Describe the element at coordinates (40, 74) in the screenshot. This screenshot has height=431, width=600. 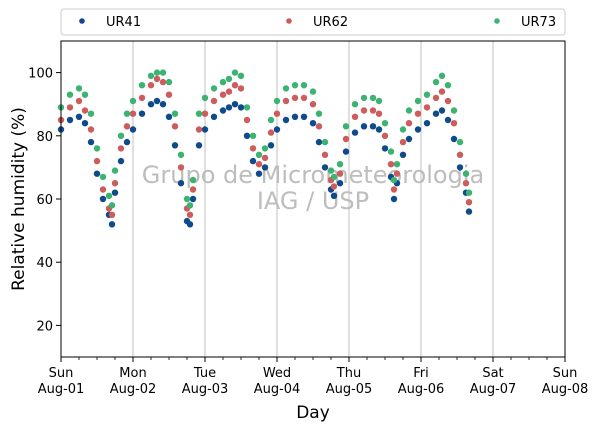
I see `y-tick-label: 100` at that location.